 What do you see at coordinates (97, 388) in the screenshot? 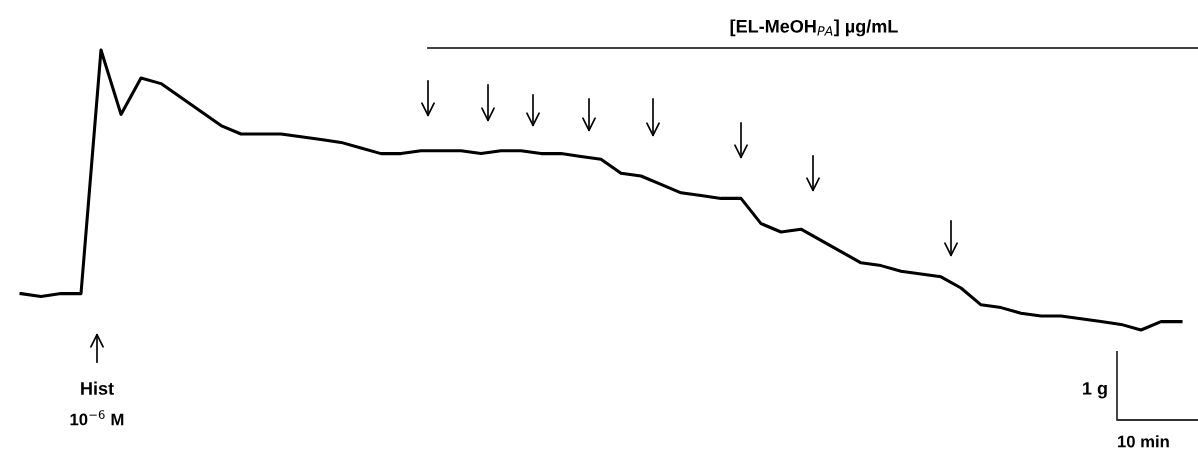
I see `text: Hist` at bounding box center [97, 388].